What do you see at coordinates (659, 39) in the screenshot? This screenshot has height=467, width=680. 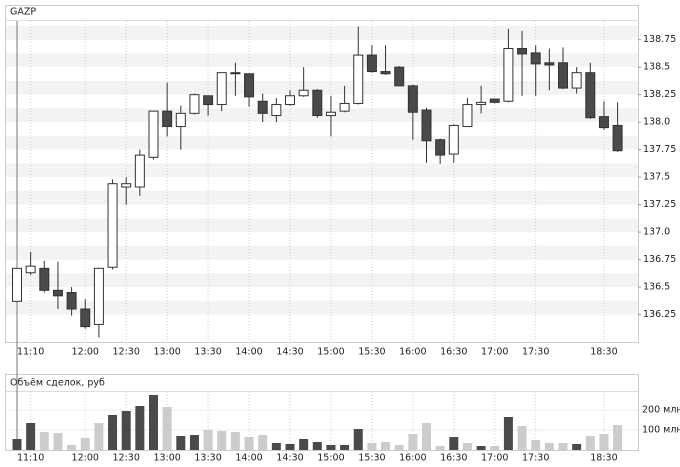 I see `y-tick-label: 138.75` at bounding box center [659, 39].